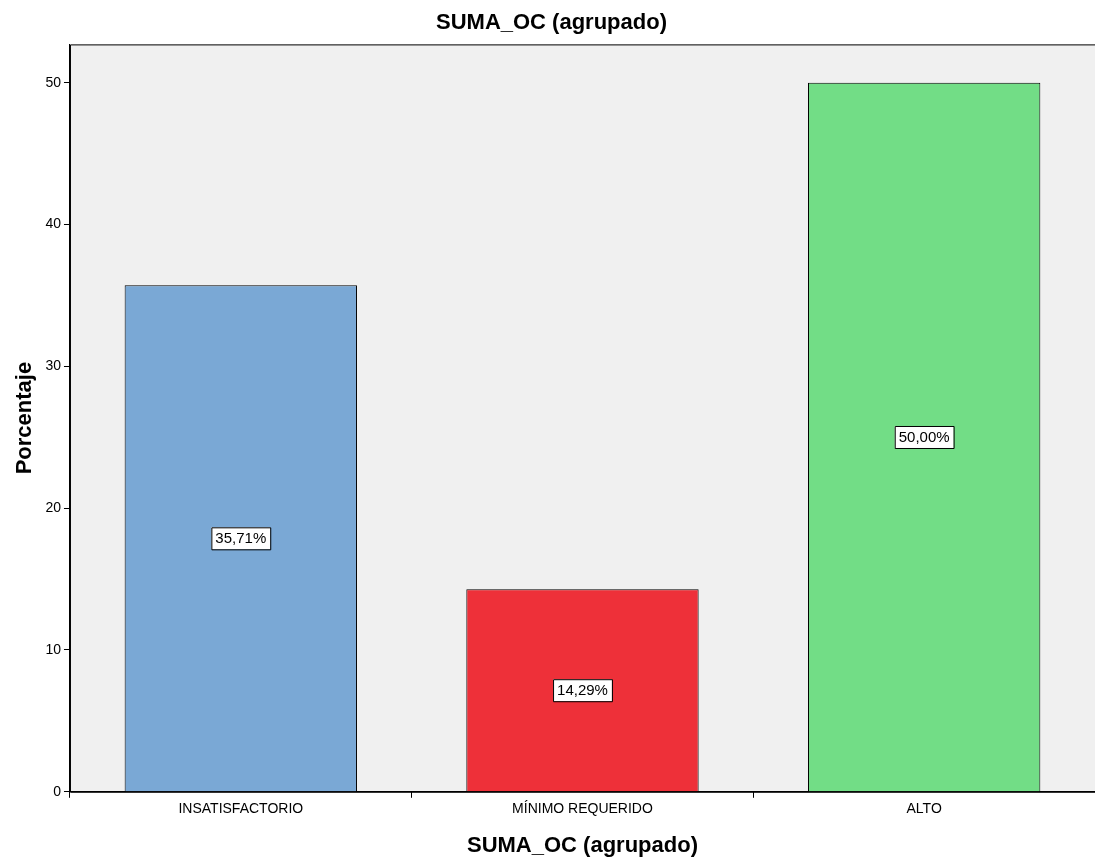 The image size is (1095, 865). What do you see at coordinates (53, 648) in the screenshot?
I see `y-tick-label: 10` at bounding box center [53, 648].